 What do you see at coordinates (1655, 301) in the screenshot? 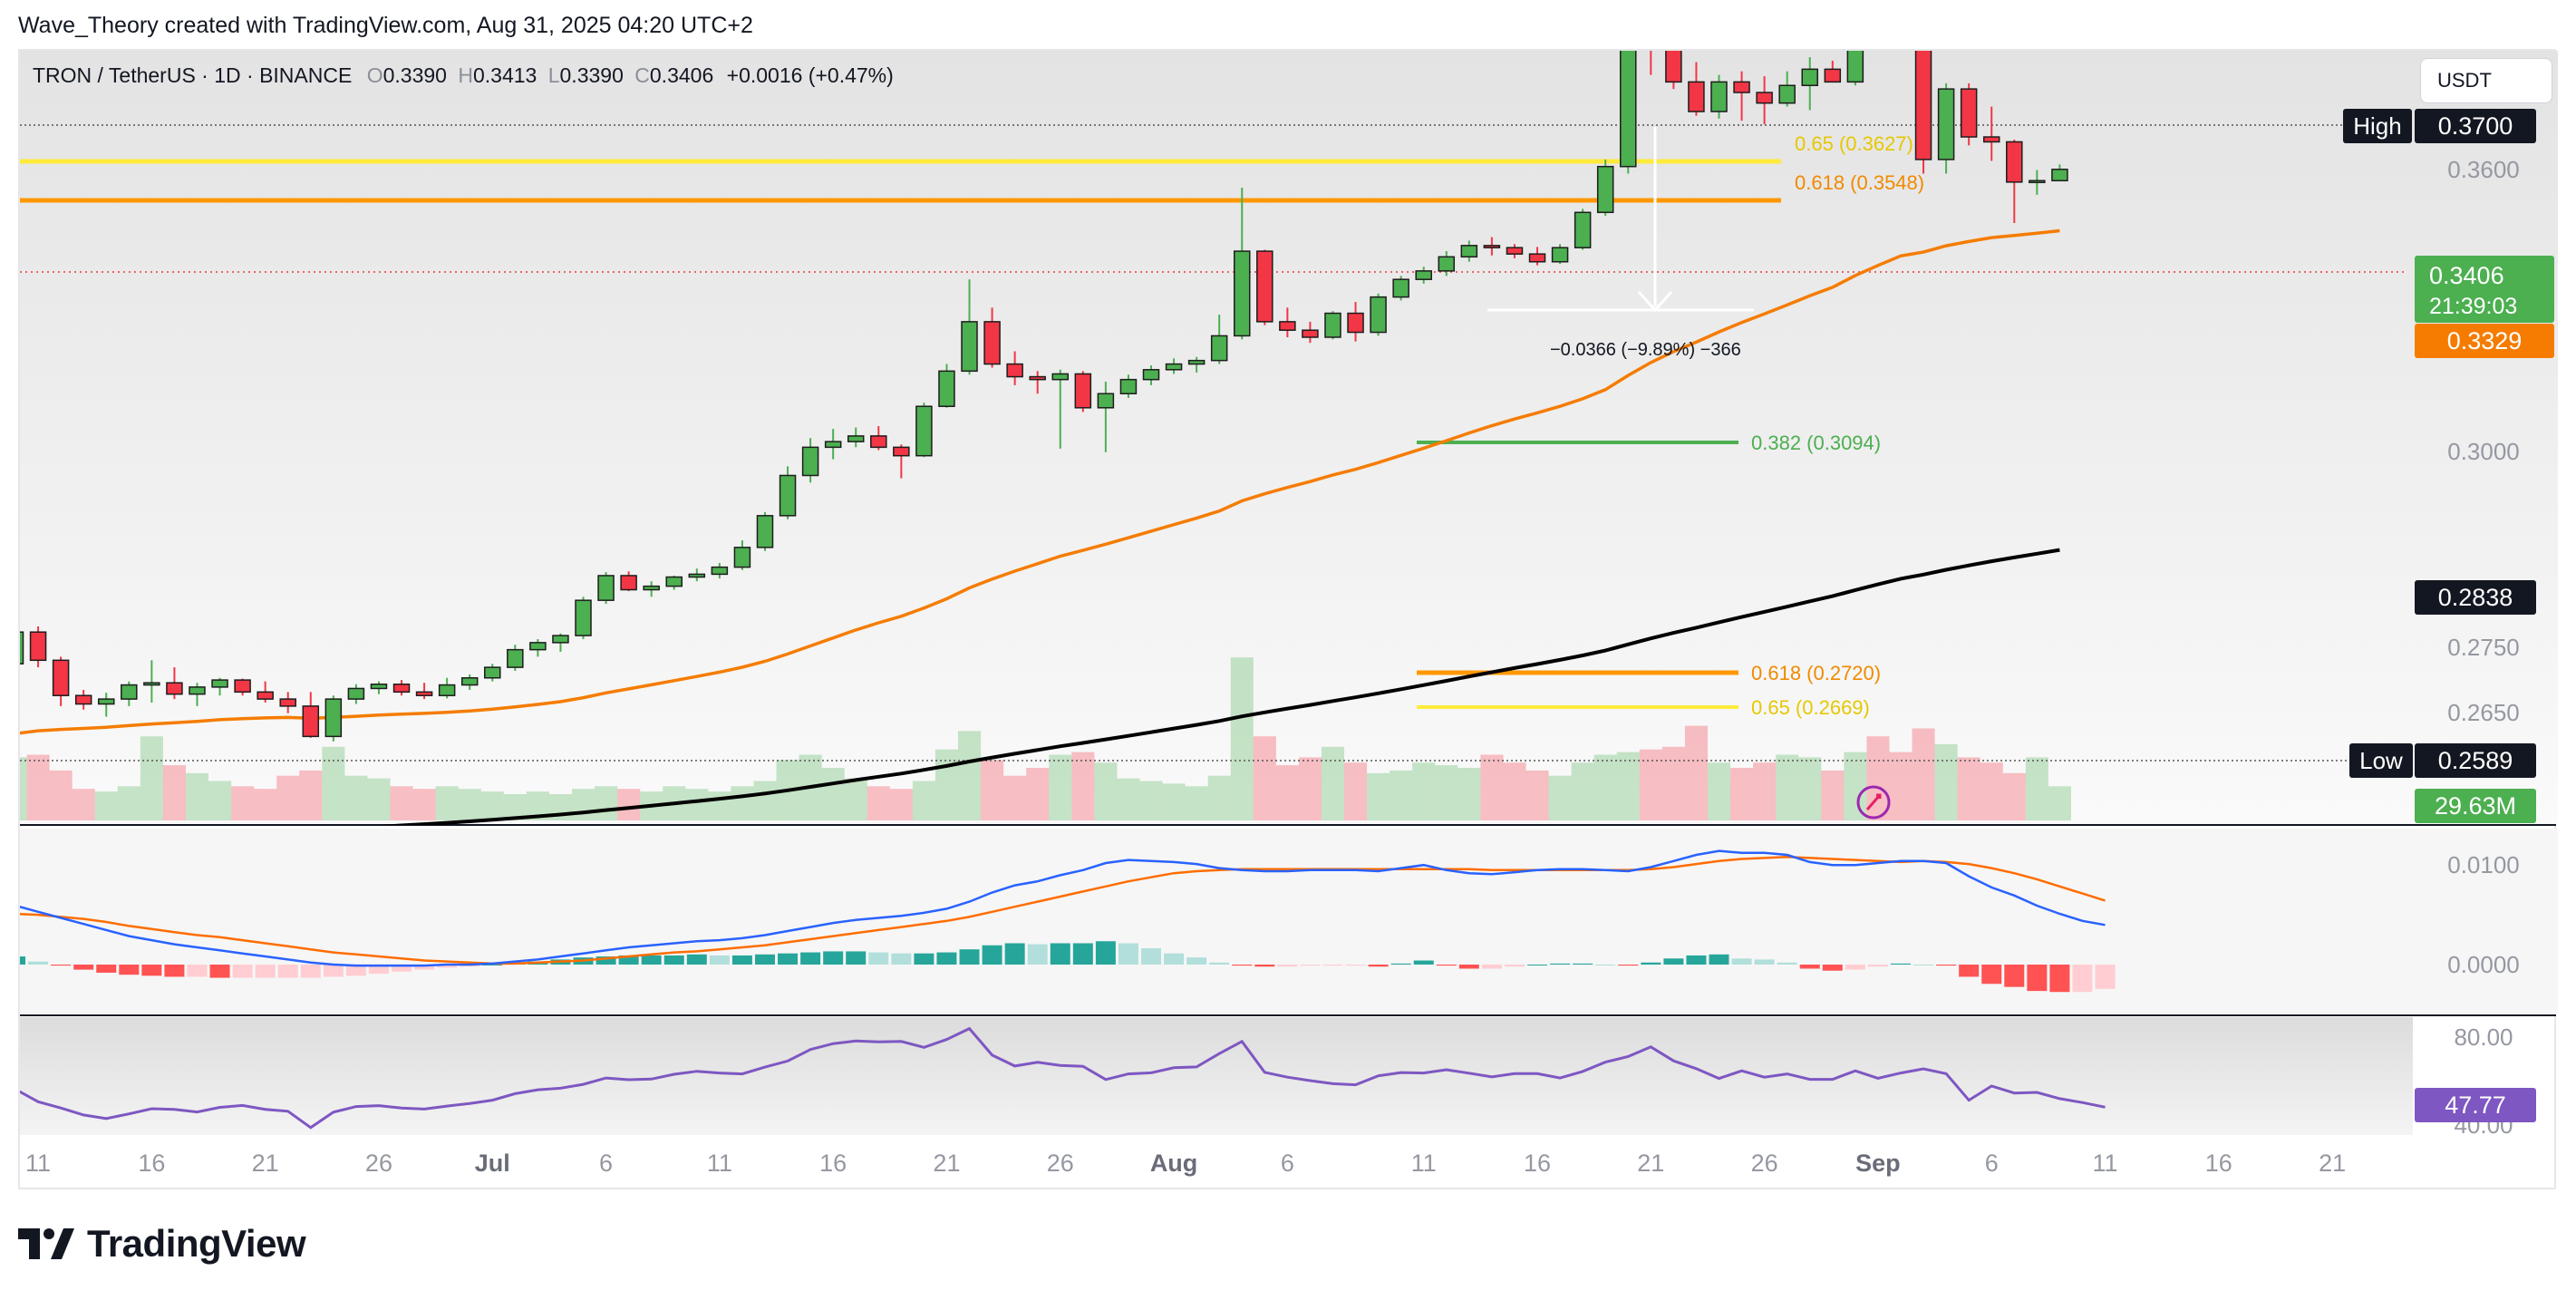
I see `measure-arrow-head` at bounding box center [1655, 301].